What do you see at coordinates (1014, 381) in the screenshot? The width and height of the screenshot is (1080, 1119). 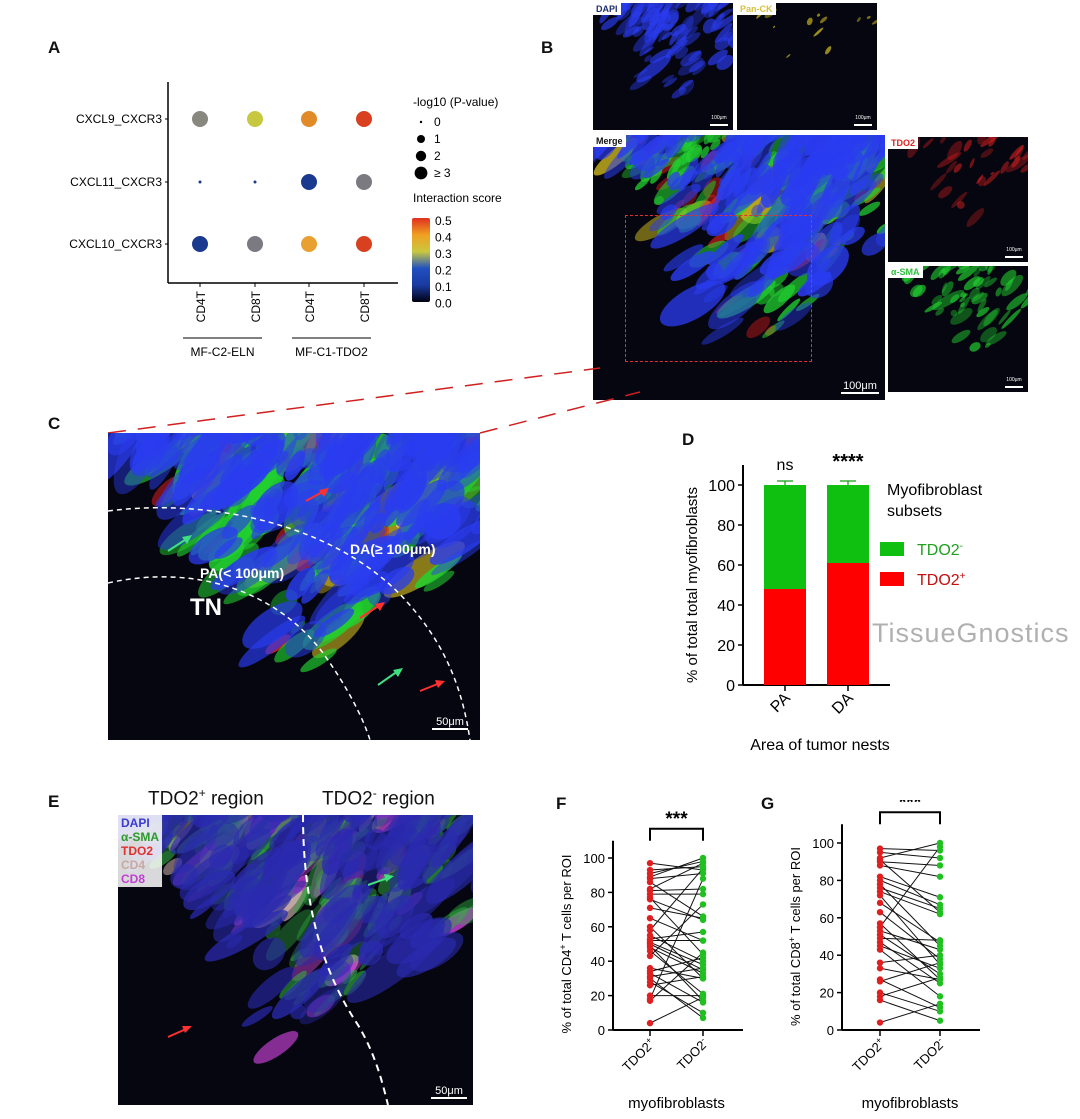 I see `scale-bar: 100μm` at bounding box center [1014, 381].